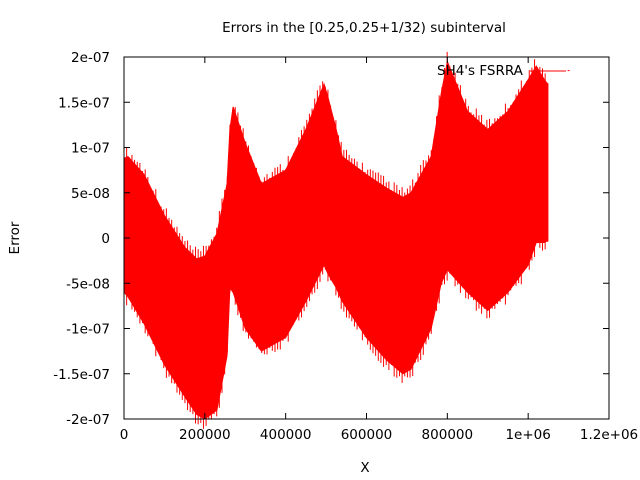 Image resolution: width=640 pixels, height=480 pixels. What do you see at coordinates (124, 435) in the screenshot?
I see `x-tick-label: 0` at bounding box center [124, 435].